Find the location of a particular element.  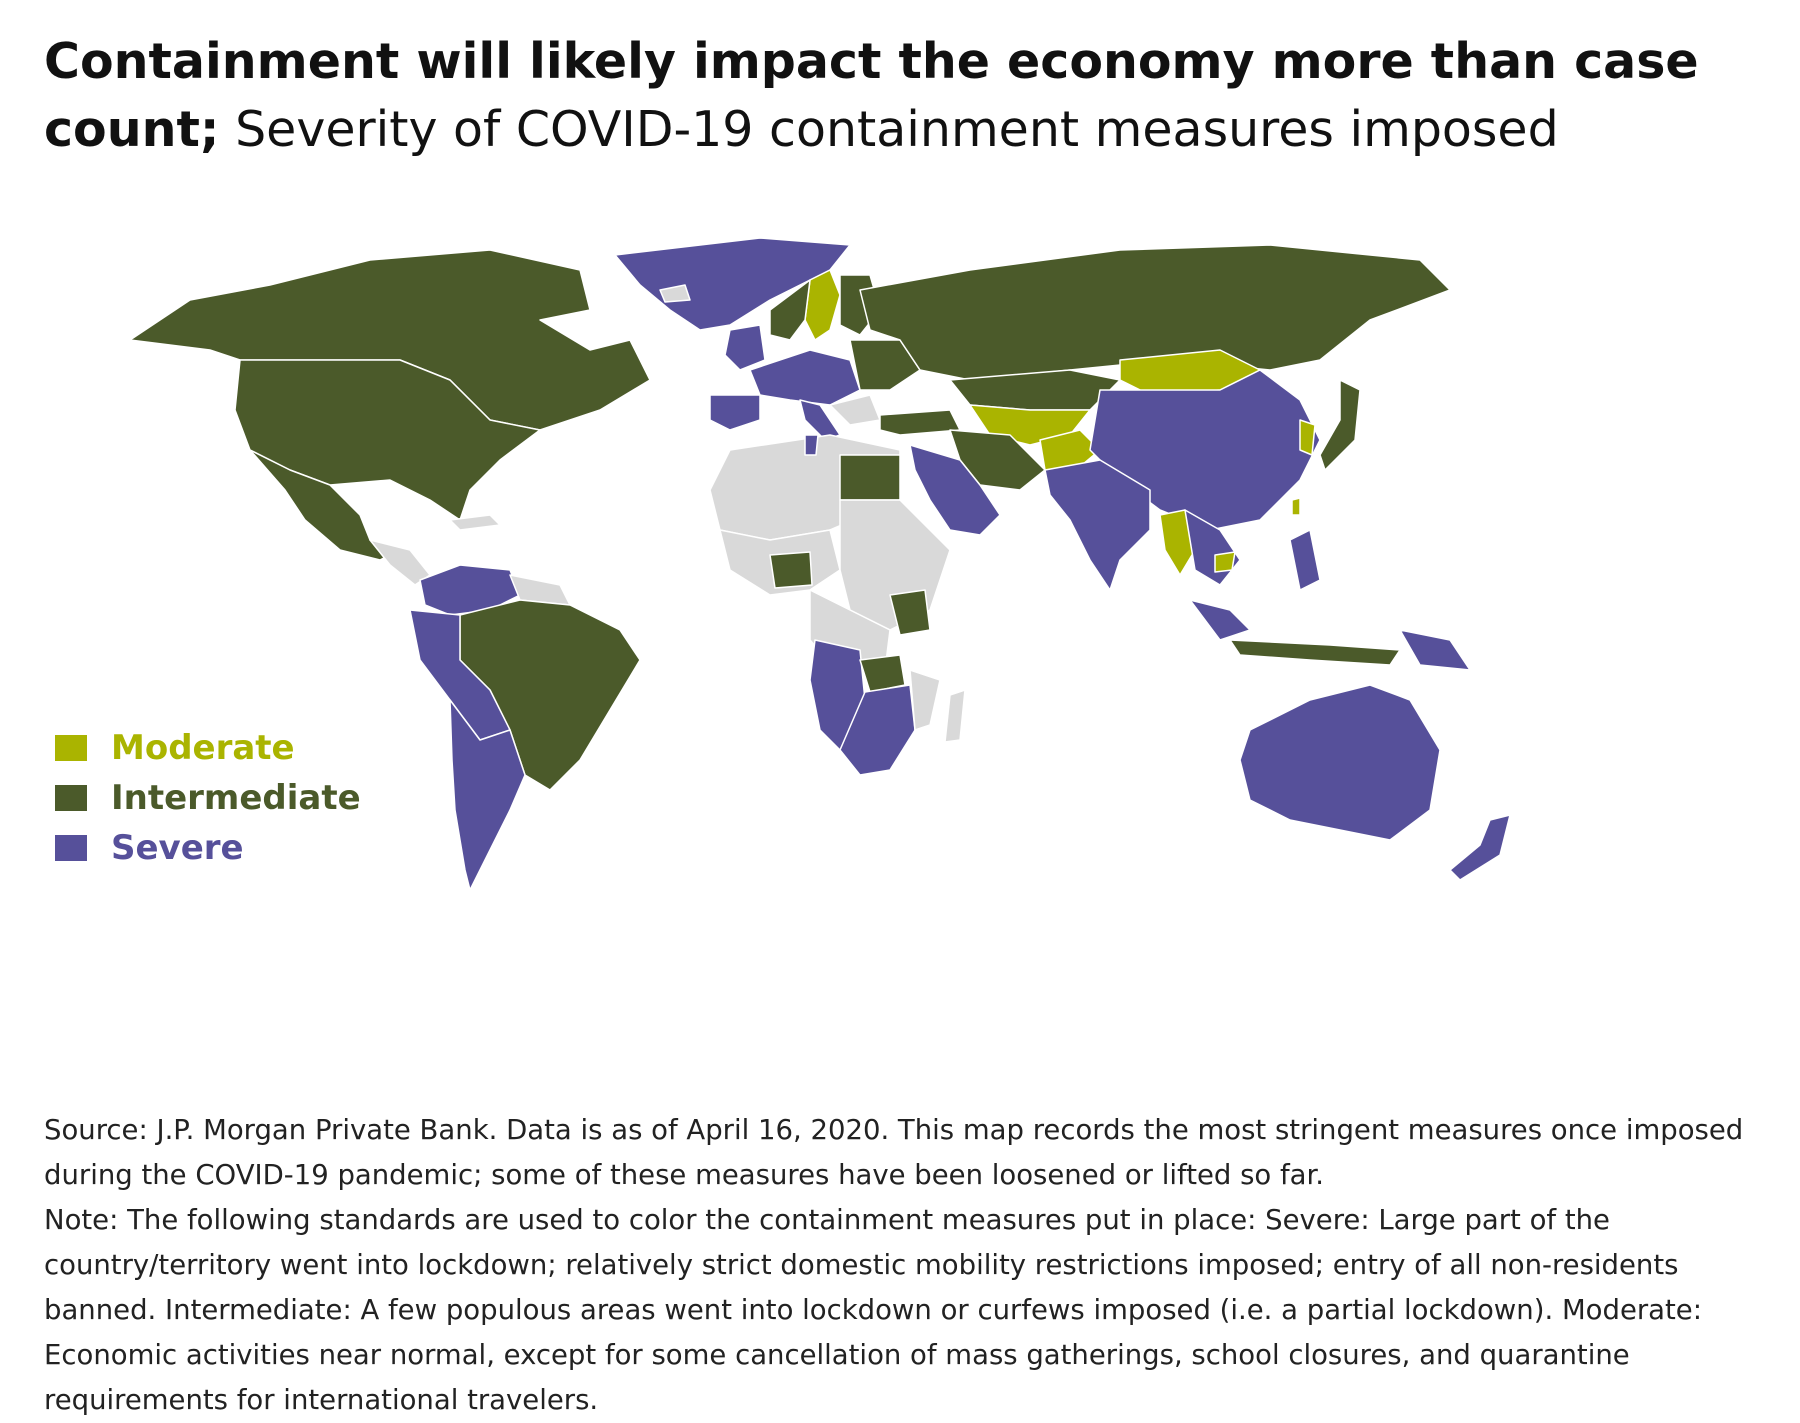

region-malaysia-indonesia is located at coordinates (1220, 620).